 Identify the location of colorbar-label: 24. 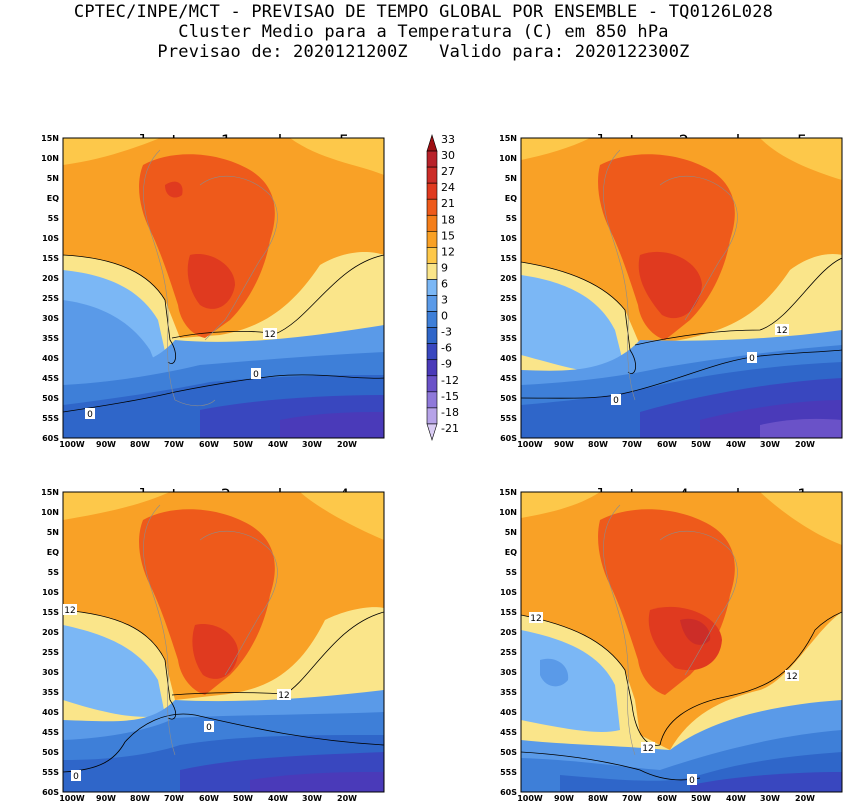
(448, 187).